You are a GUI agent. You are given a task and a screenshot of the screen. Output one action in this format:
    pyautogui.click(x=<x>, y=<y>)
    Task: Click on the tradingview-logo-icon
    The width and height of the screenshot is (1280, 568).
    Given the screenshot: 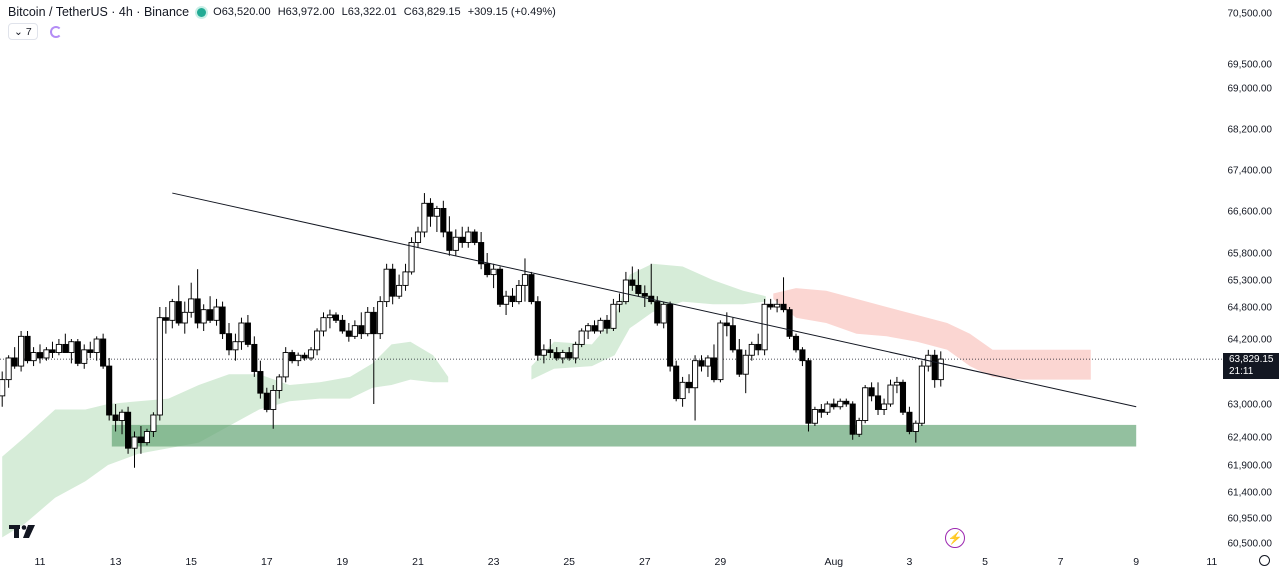 What is the action you would take?
    pyautogui.click(x=23, y=531)
    